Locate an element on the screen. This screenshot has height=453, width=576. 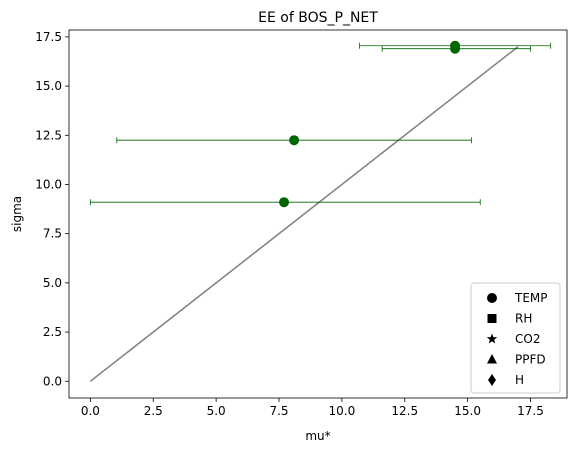
y-tick-label: 7.5 is located at coordinates (52, 234).